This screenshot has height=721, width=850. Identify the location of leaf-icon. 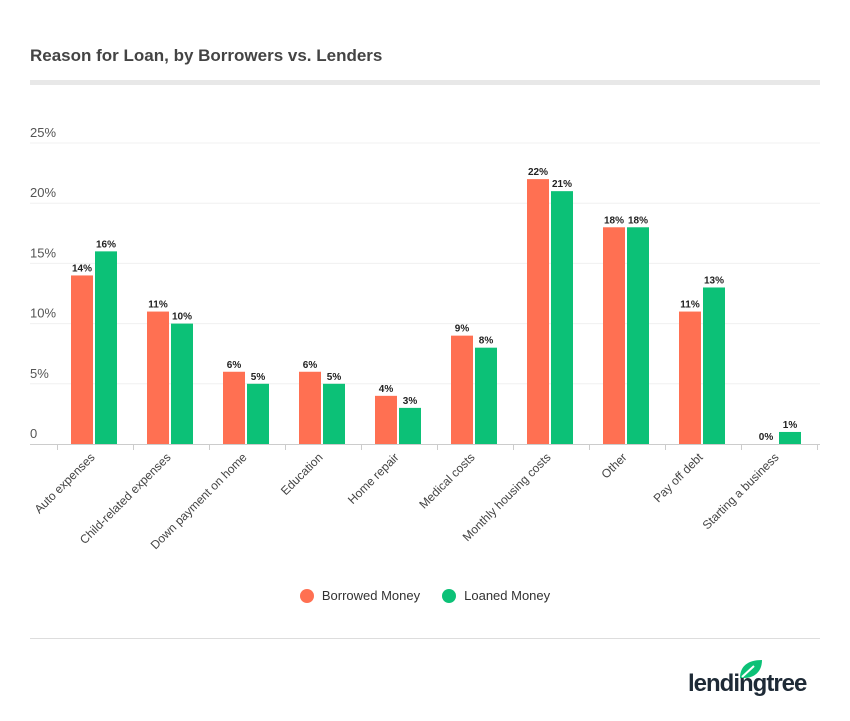
(751, 669).